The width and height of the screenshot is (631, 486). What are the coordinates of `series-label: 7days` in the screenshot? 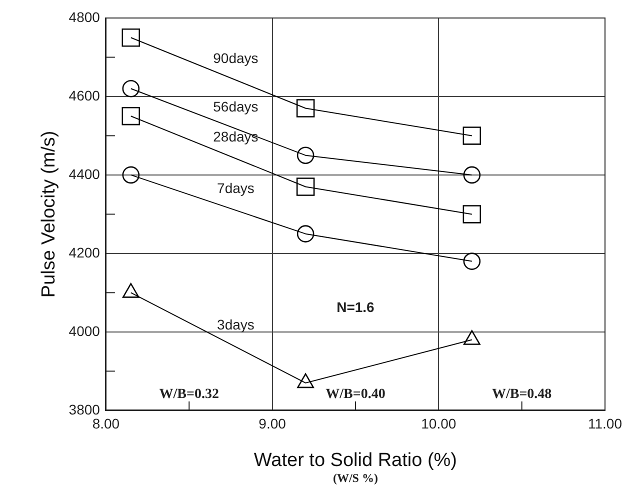 It's located at (235, 188).